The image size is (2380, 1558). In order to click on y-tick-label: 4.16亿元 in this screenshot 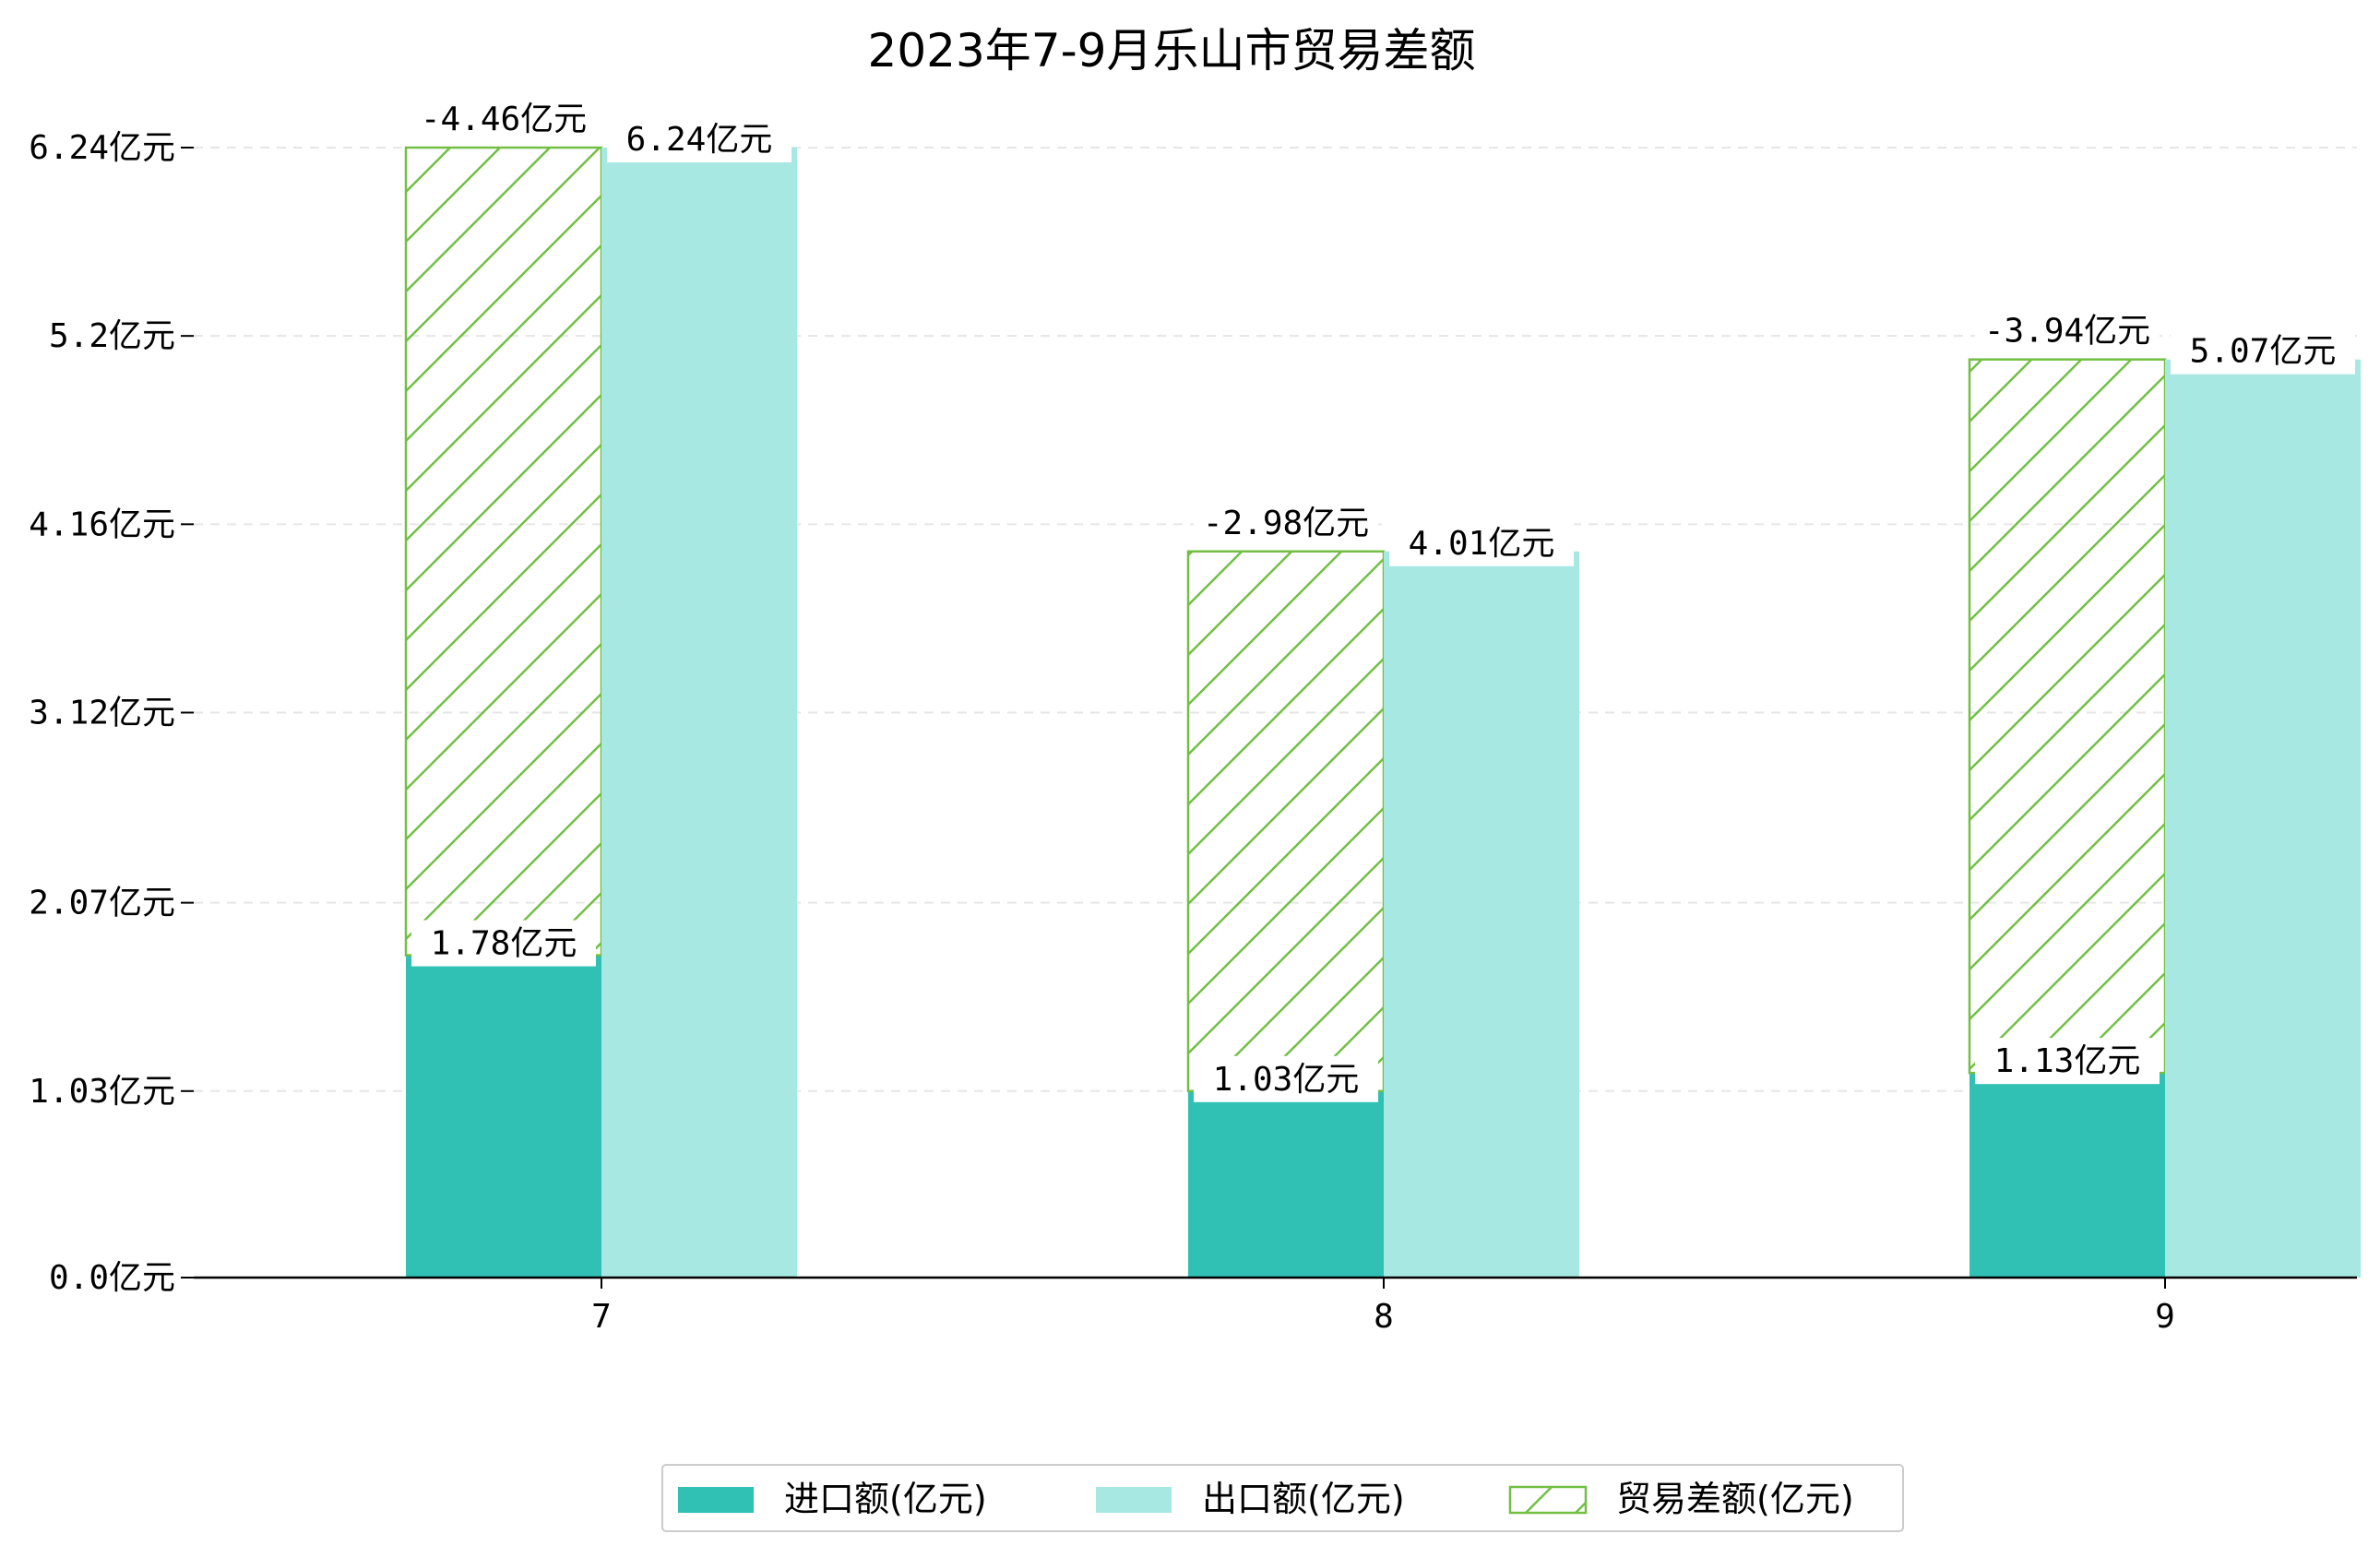, I will do `click(102, 524)`.